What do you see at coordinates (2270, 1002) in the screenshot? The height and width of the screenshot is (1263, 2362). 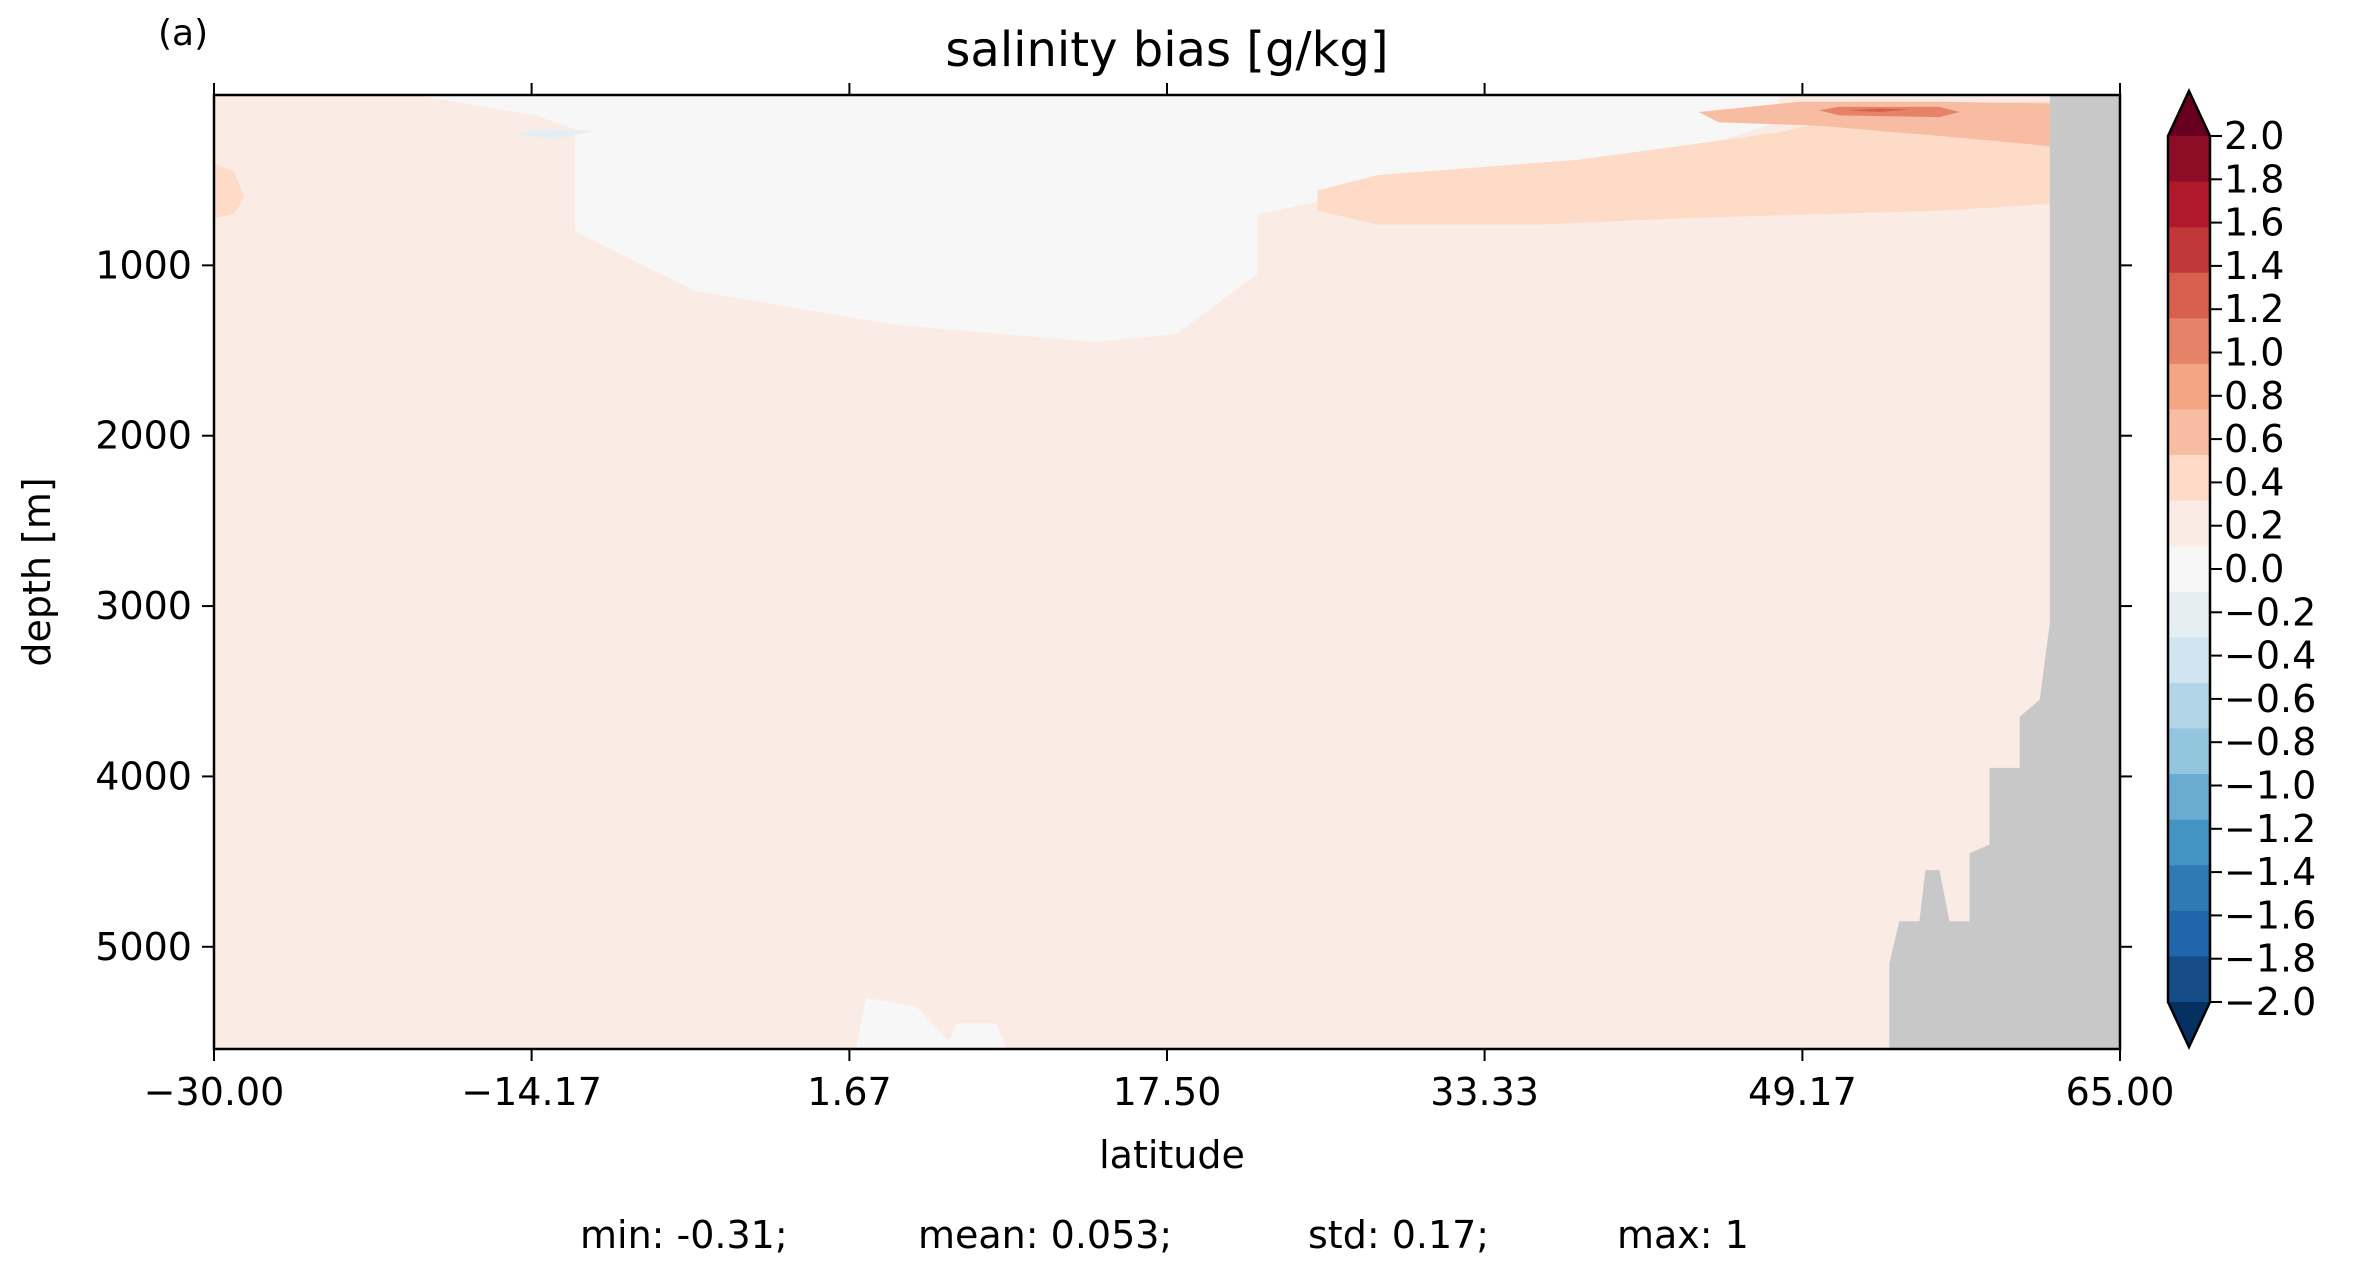 I see `colorbar-tick-label: −2.0` at bounding box center [2270, 1002].